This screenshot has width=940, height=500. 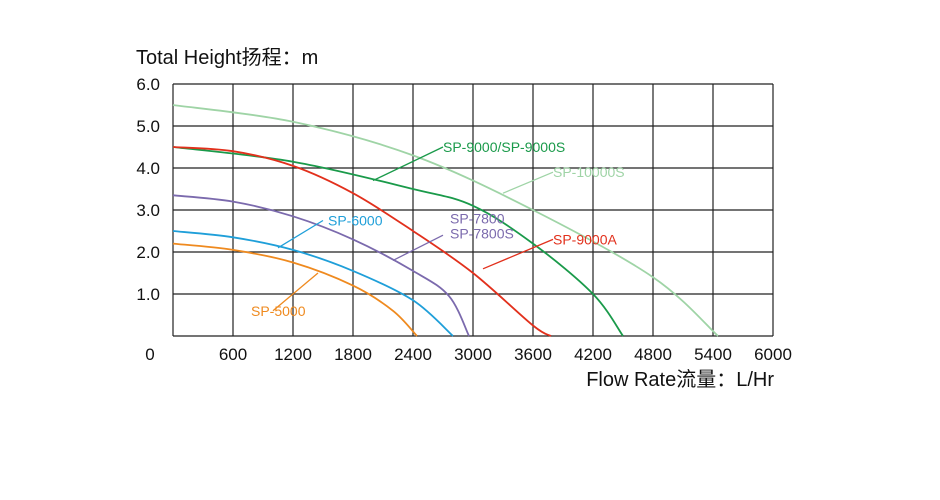 What do you see at coordinates (148, 189) in the screenshot?
I see `y-axis-ticks: 1.0 2.0 3.0 4.0 5.0 6.0` at bounding box center [148, 189].